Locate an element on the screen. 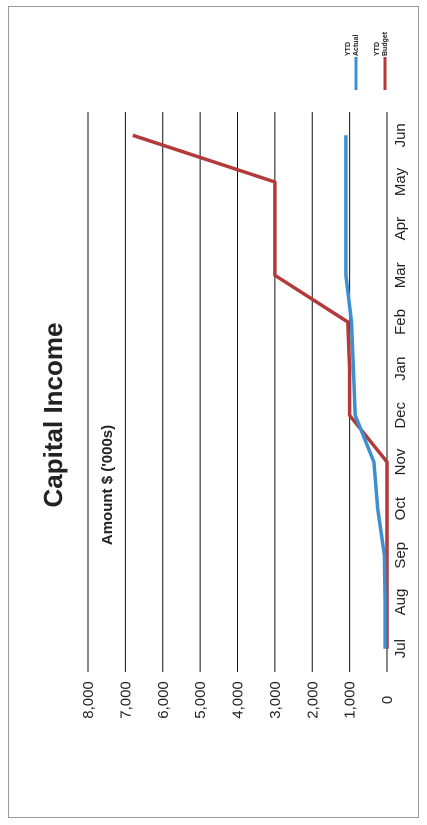 The width and height of the screenshot is (427, 825). y-tick-label: 4,000 is located at coordinates (238, 700).